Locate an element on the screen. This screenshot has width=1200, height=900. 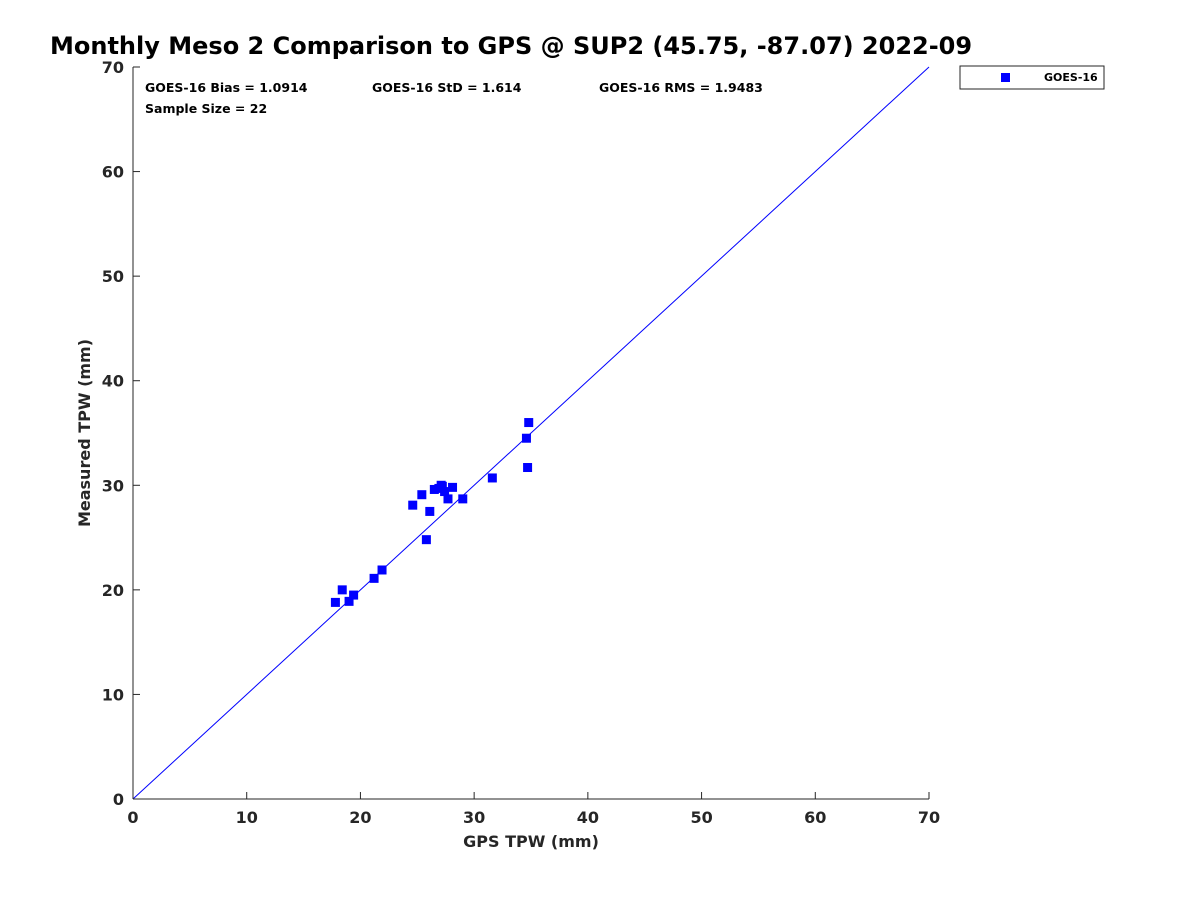
y-tick-label: 50 is located at coordinates (113, 276).